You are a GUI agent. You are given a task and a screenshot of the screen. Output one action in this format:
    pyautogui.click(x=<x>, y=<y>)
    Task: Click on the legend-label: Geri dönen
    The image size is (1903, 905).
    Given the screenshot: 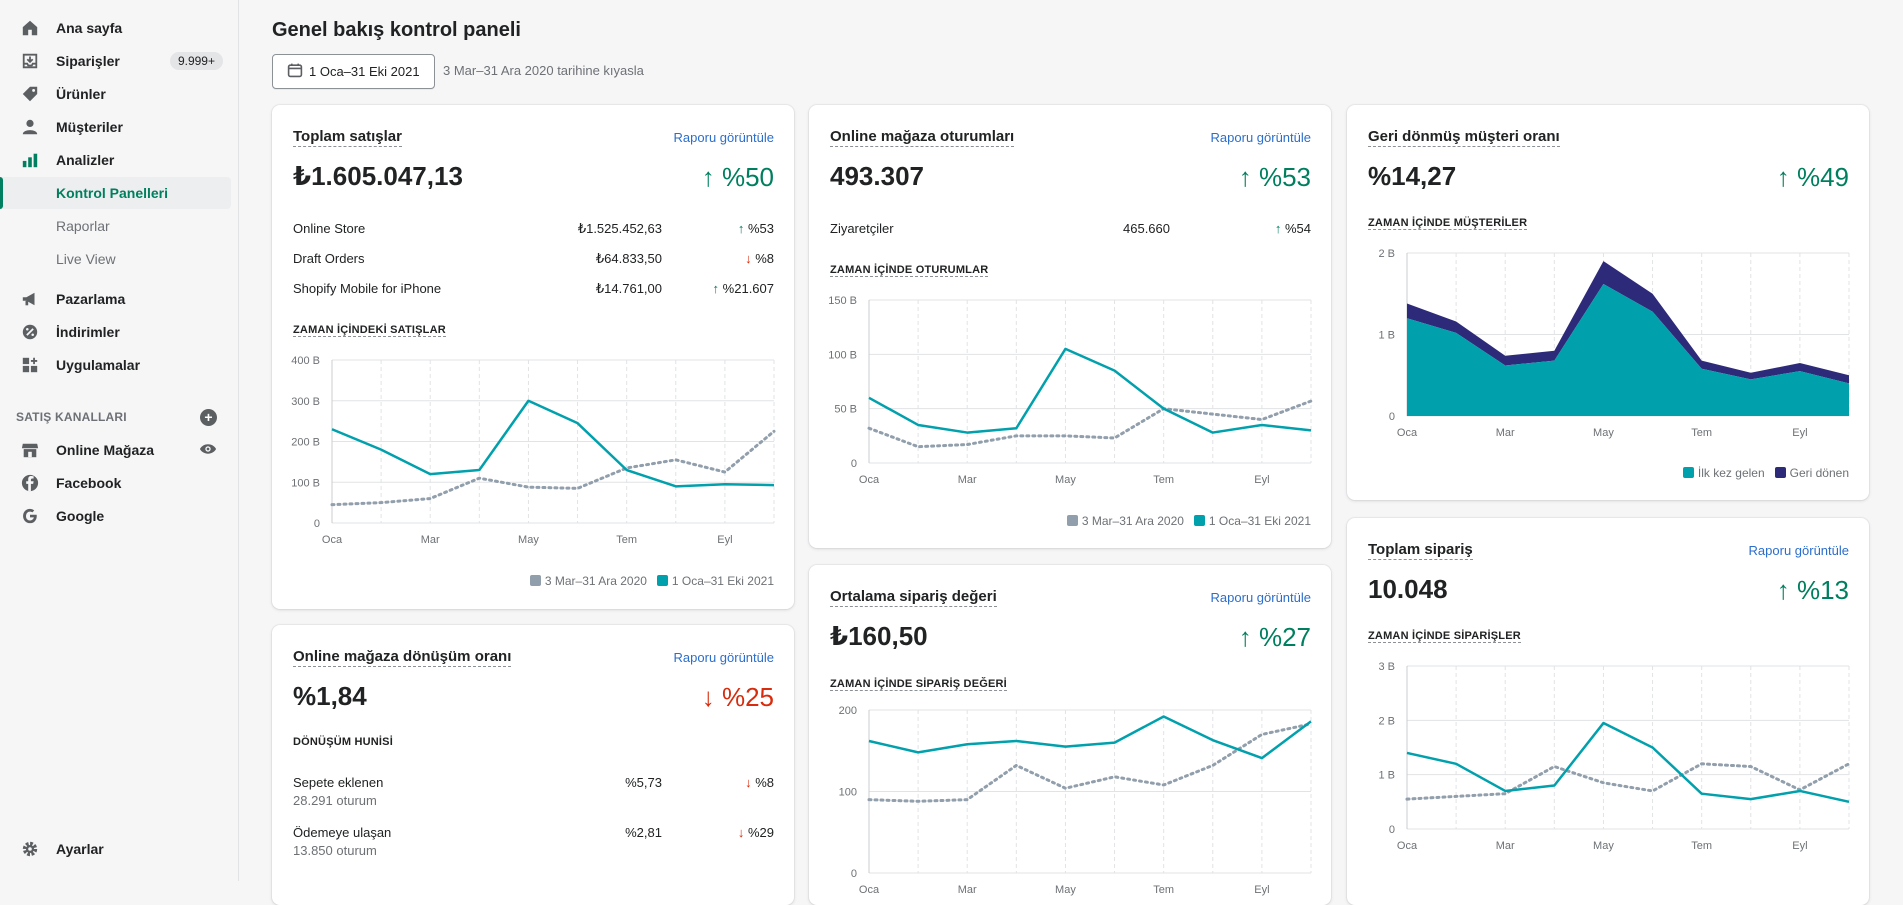 What is the action you would take?
    pyautogui.click(x=1819, y=473)
    